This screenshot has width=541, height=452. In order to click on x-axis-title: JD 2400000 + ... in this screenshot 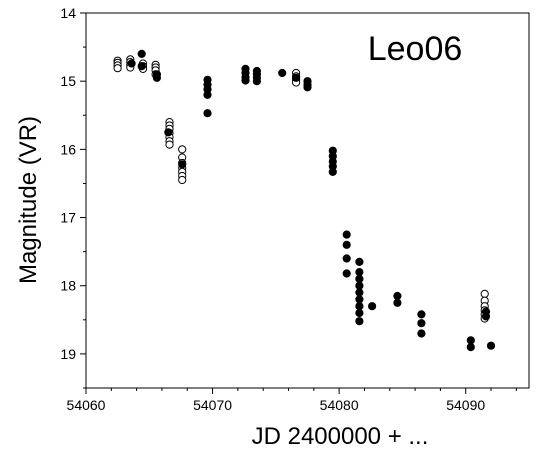, I will do `click(340, 436)`.